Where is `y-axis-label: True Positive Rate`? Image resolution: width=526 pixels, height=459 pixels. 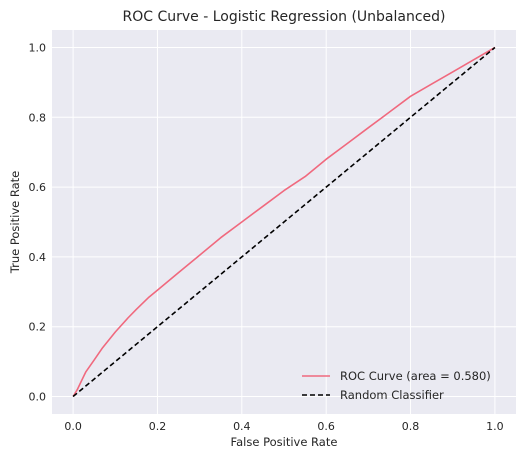
y-axis-label: True Positive Rate is located at coordinates (15, 222).